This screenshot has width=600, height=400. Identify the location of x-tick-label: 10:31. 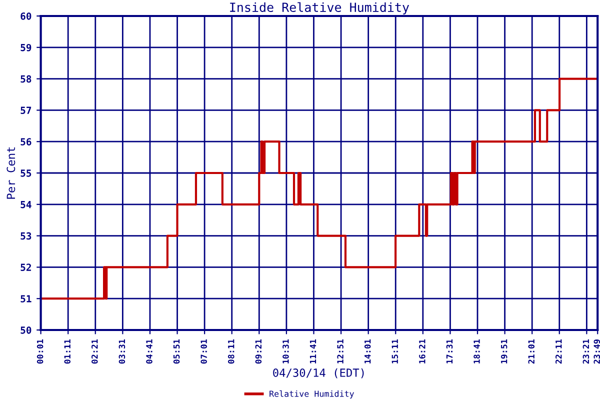
(285, 351).